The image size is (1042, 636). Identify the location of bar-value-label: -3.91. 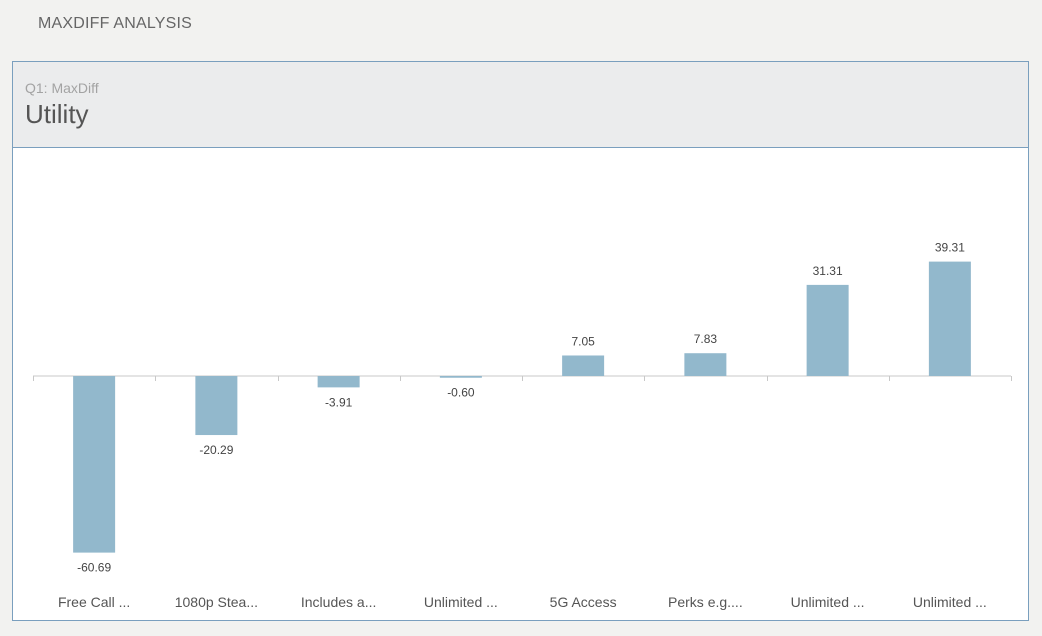
(339, 402).